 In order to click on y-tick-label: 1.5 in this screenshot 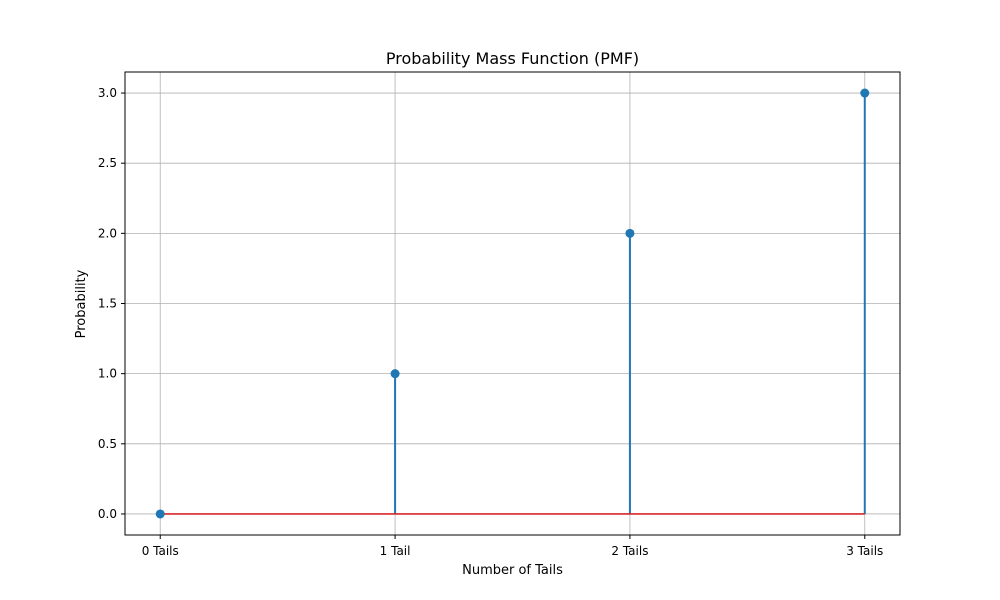, I will do `click(107, 304)`.